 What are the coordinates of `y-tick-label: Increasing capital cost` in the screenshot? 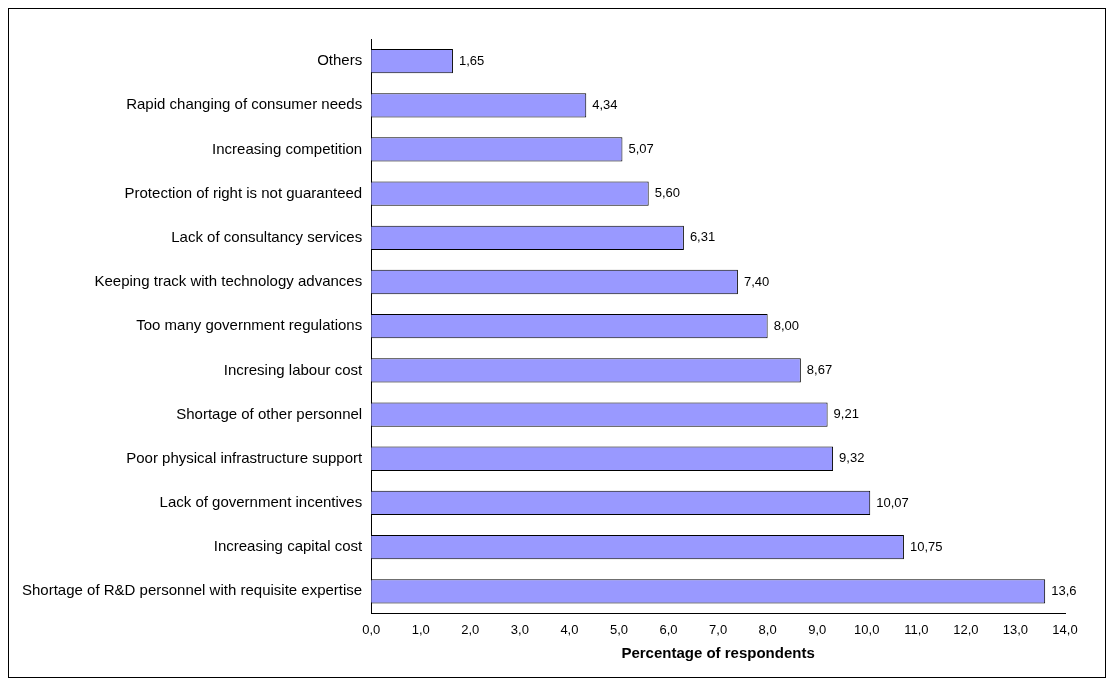 It's located at (288, 546).